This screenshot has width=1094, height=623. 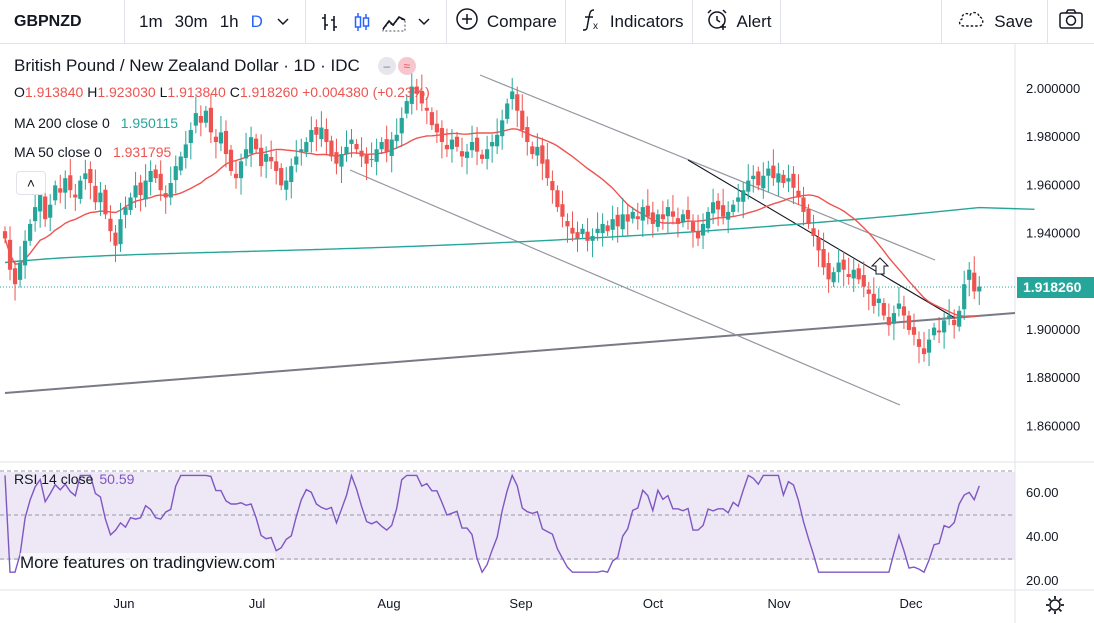 I want to click on top-toolbar: GBPNZD 1m 30m 1h D Compare x, so click(x=547, y=22).